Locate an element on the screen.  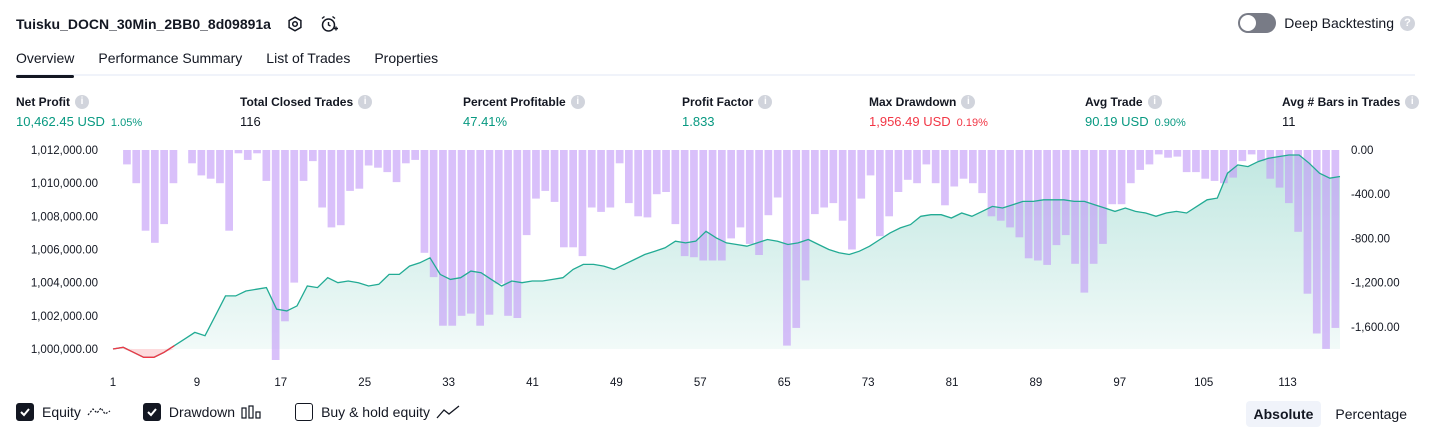
equity-loss-area is located at coordinates (144, 353).